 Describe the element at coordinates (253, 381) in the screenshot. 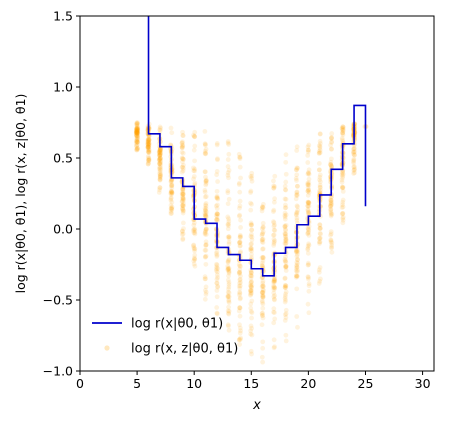

I see `x-axis-ticks: 0 5 10 15 20 25 30` at that location.